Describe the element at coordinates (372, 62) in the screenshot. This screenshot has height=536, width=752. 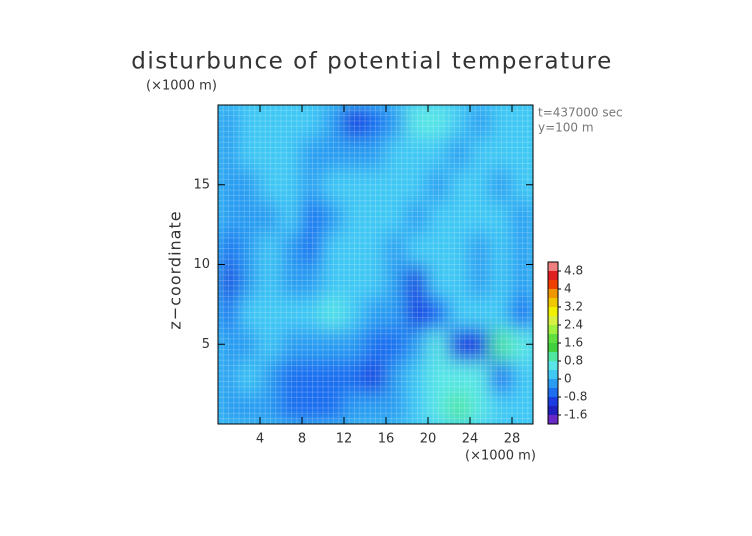
I see `chart-title: disturbunce of potential temperature` at that location.